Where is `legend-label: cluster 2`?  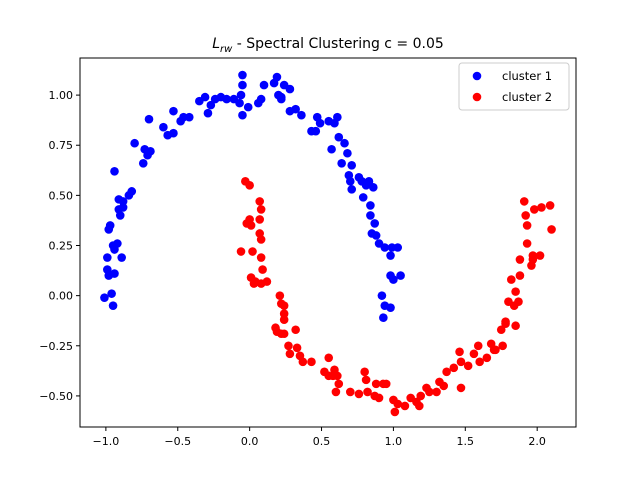
legend-label: cluster 2 is located at coordinates (527, 97).